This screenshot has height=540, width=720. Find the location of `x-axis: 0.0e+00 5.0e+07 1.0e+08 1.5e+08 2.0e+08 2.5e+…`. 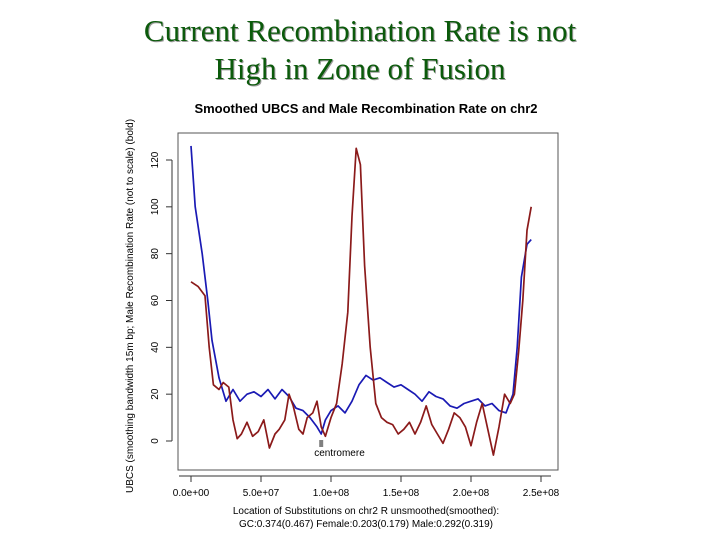

x-axis: 0.0e+00 5.0e+07 1.0e+08 1.5e+08 2.0e+08 2.5e+… is located at coordinates (366, 487).